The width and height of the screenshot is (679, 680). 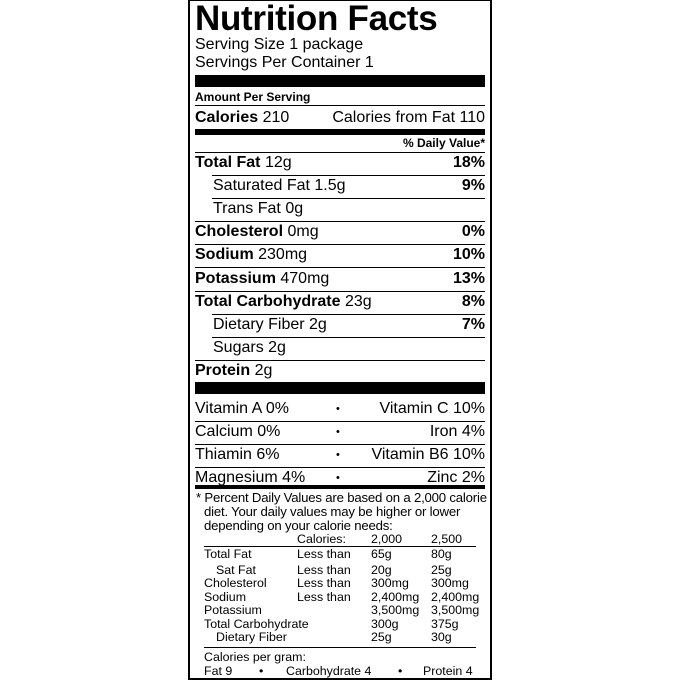 What do you see at coordinates (255, 657) in the screenshot?
I see `calories-per-gram-label: Calories per gram:` at bounding box center [255, 657].